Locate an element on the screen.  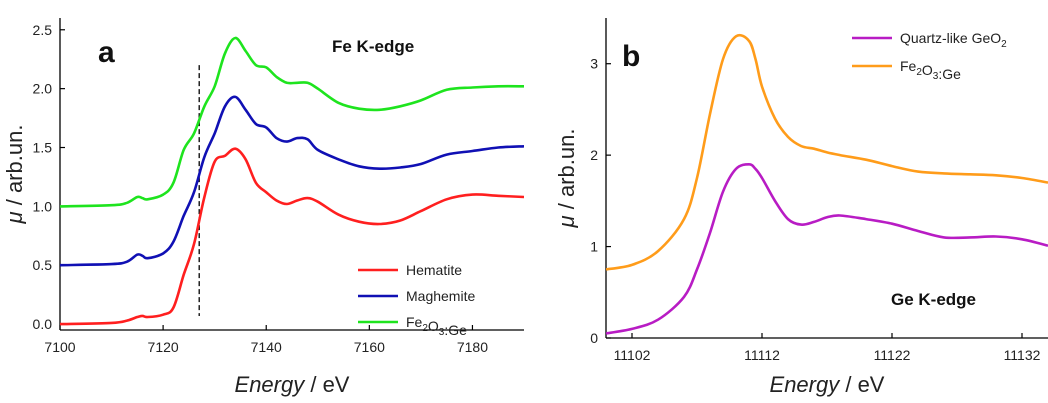
legend-label: Hematite is located at coordinates (434, 270).